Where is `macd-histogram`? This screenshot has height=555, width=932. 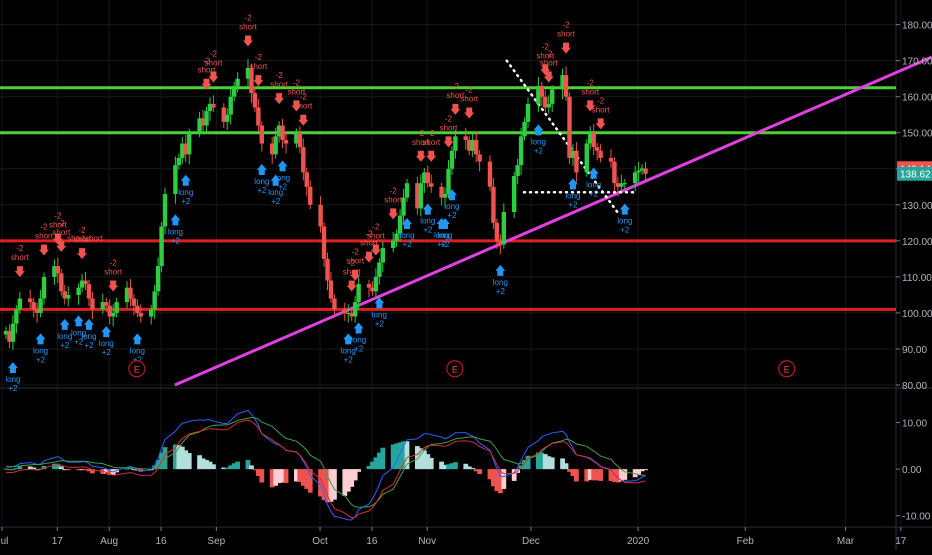
macd-histogram is located at coordinates (325, 472).